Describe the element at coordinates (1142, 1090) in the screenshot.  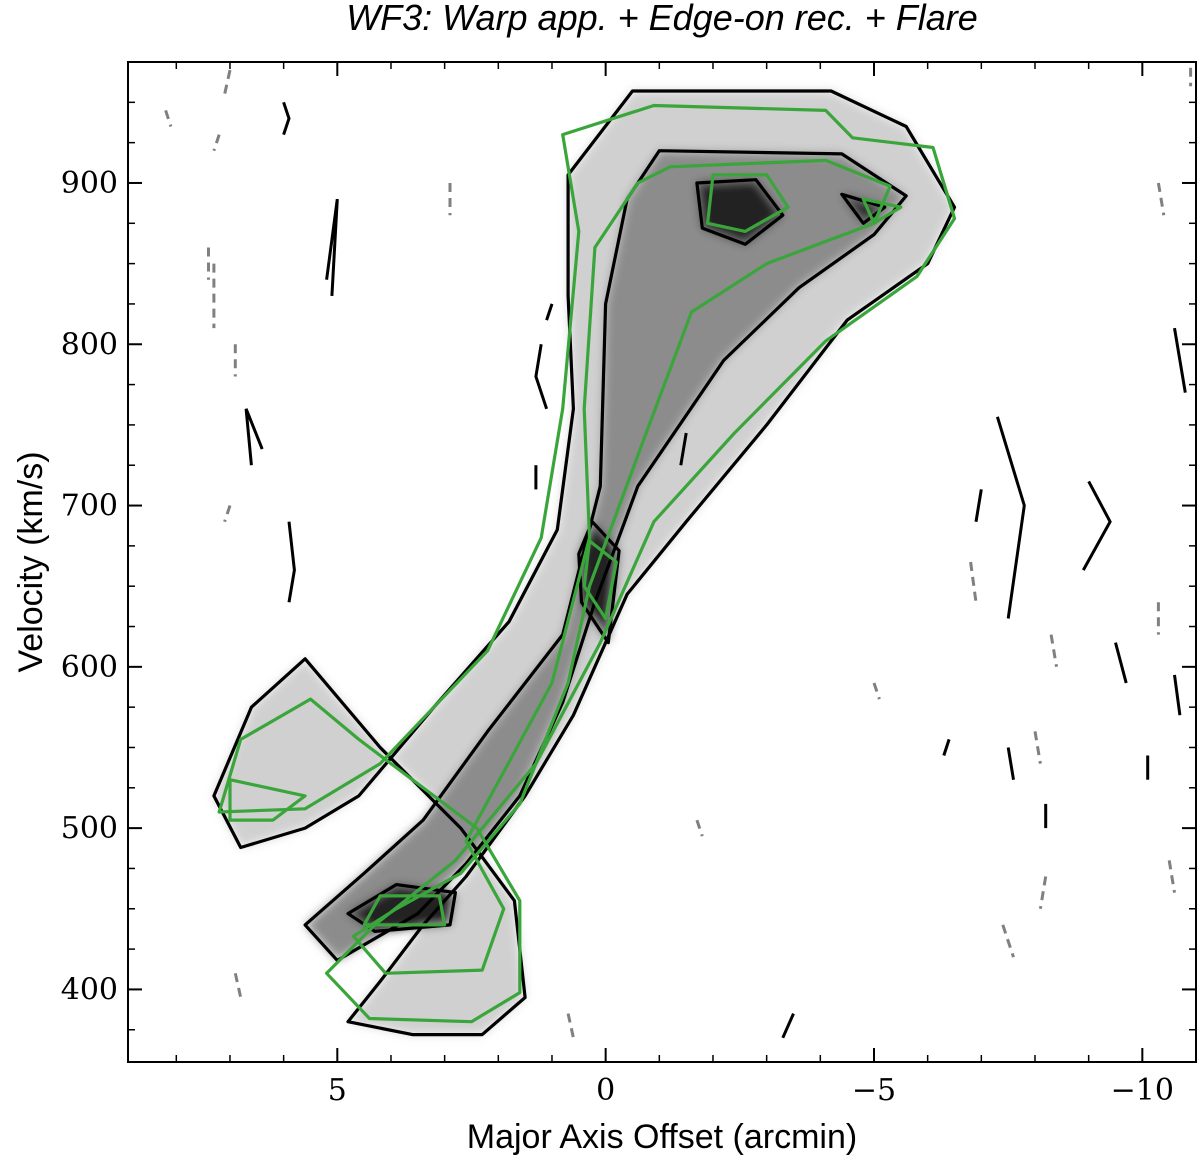
I see `x-tick-label: −10` at that location.